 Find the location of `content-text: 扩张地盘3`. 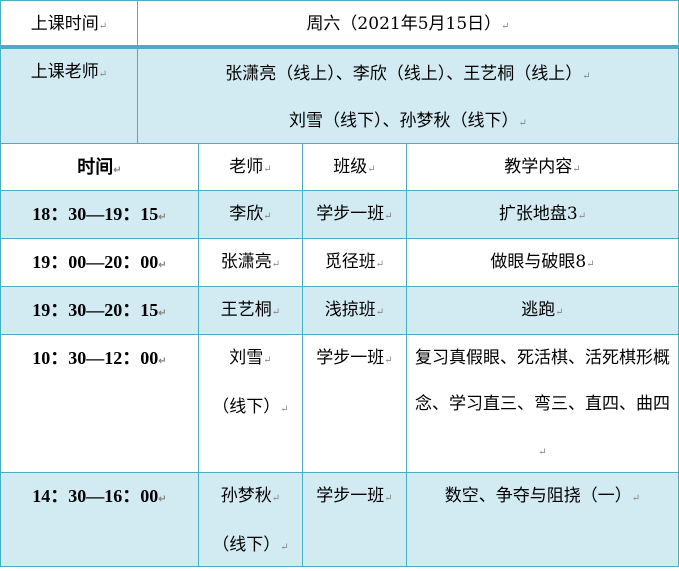

content-text: 扩张地盘3 is located at coordinates (542, 215).